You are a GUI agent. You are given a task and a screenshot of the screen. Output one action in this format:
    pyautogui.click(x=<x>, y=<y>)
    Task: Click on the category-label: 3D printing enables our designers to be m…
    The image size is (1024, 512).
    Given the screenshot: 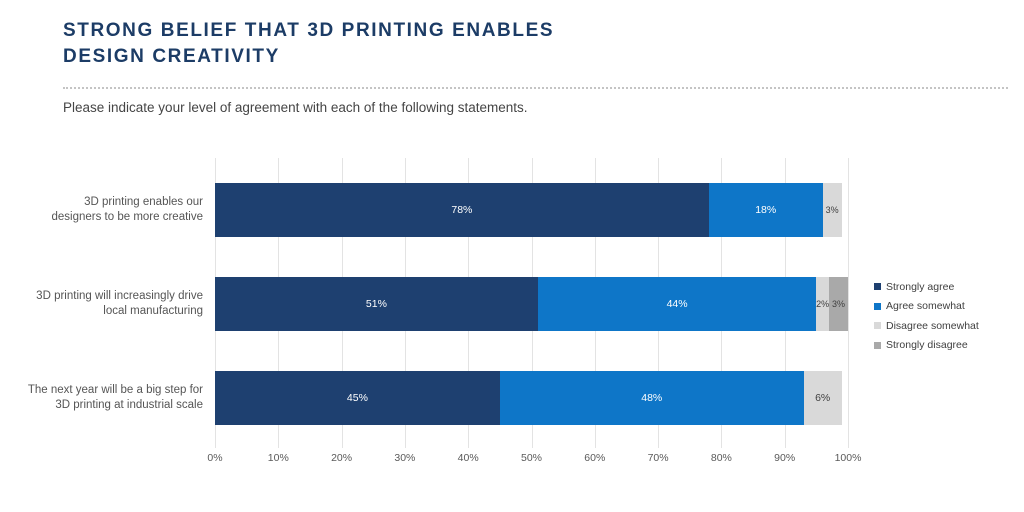 What is the action you would take?
    pyautogui.click(x=102, y=210)
    